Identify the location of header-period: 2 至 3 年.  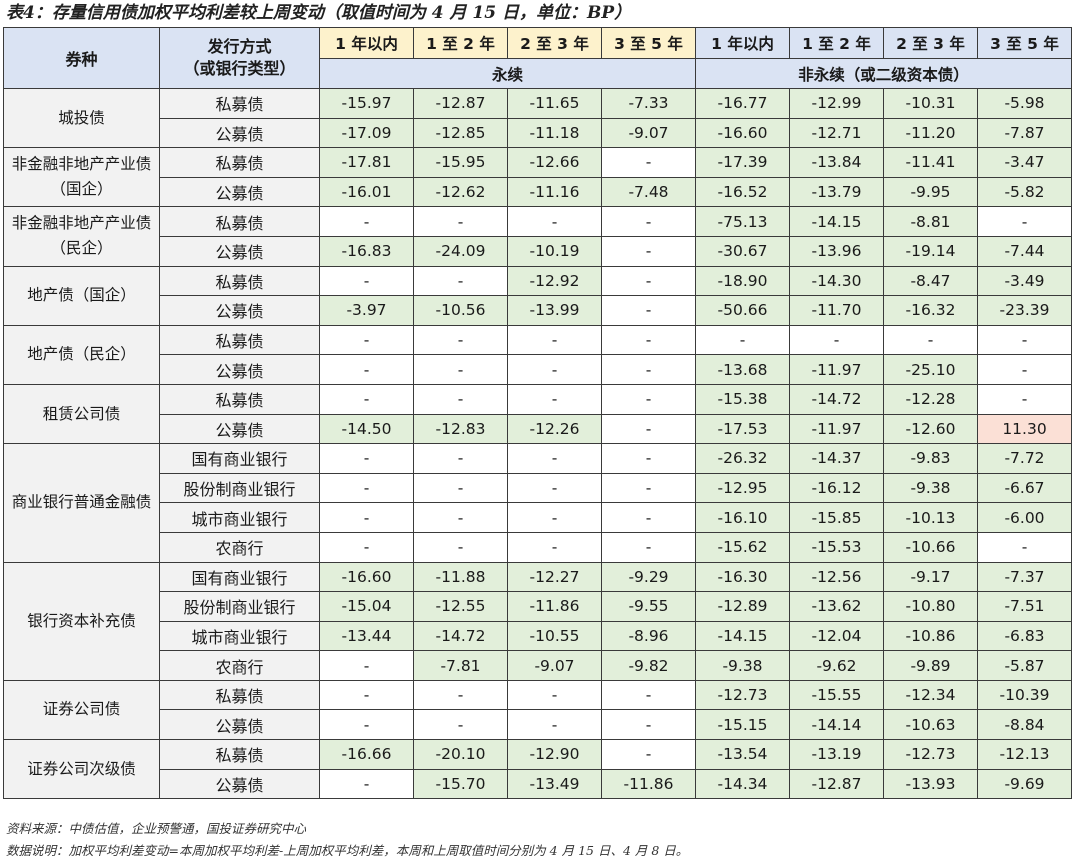
(554, 43).